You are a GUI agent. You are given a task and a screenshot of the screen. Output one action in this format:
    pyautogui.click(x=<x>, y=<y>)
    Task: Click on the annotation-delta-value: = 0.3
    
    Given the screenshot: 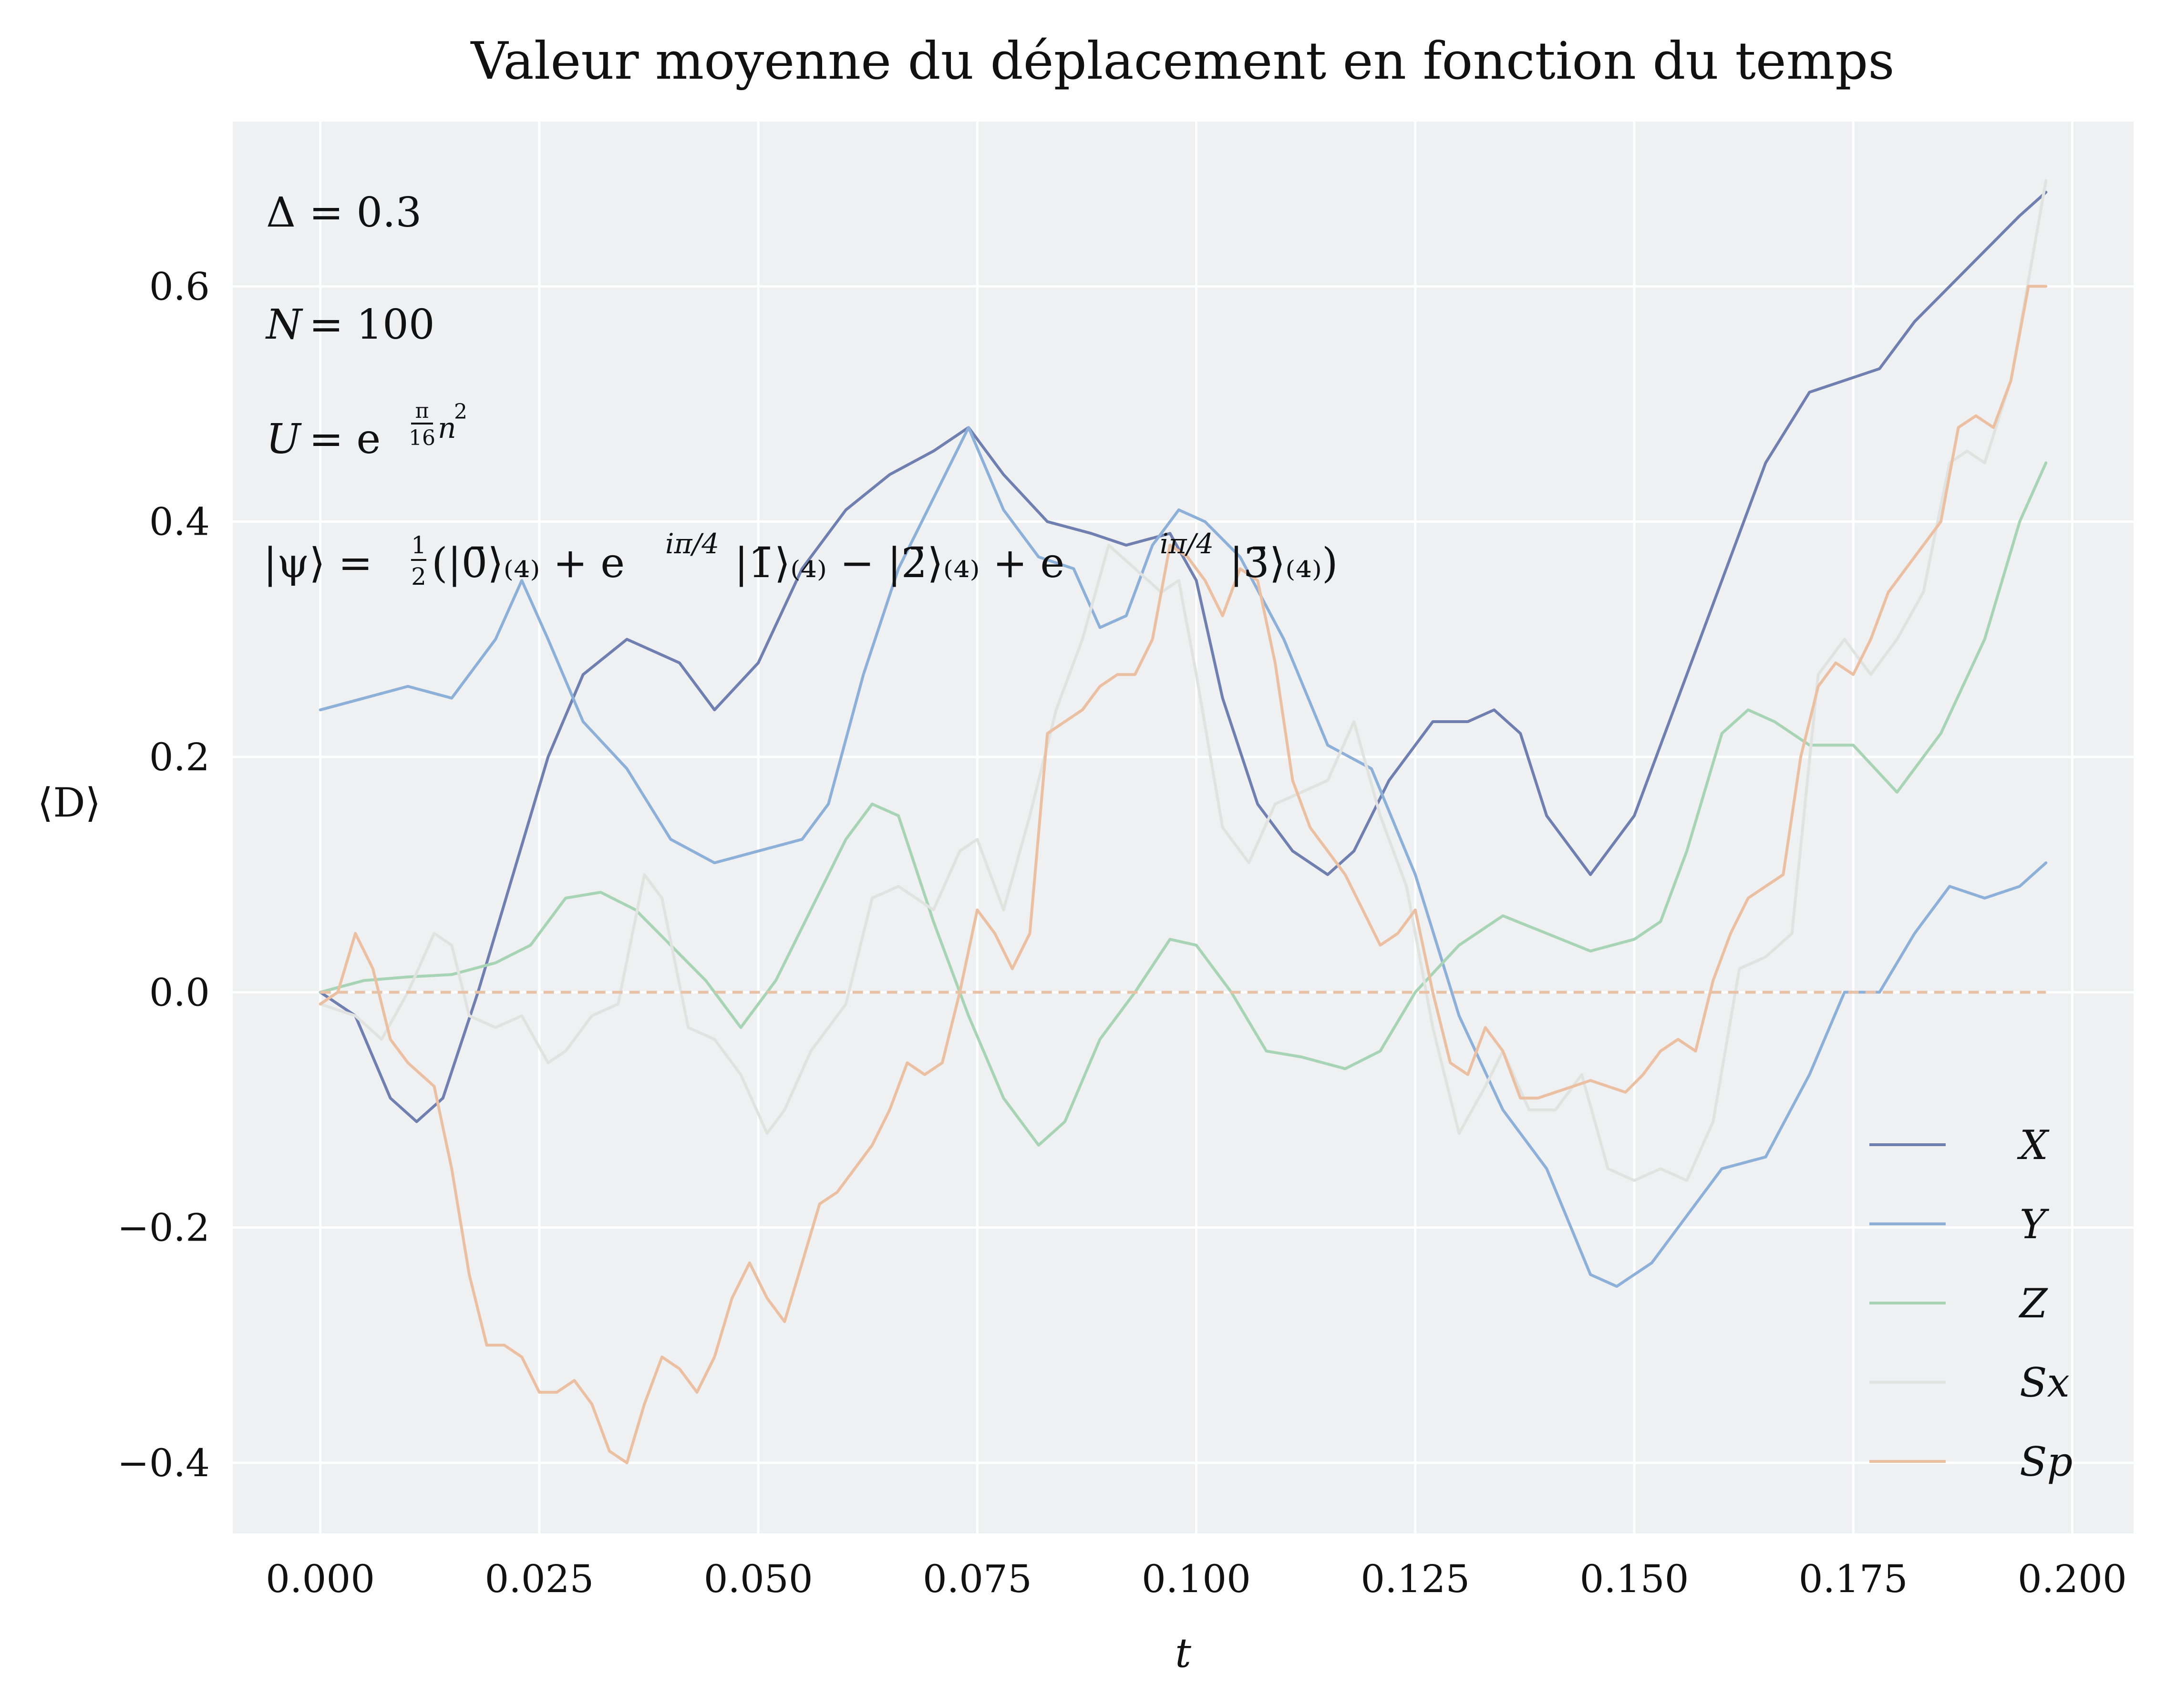 What is the action you would take?
    pyautogui.click(x=366, y=213)
    